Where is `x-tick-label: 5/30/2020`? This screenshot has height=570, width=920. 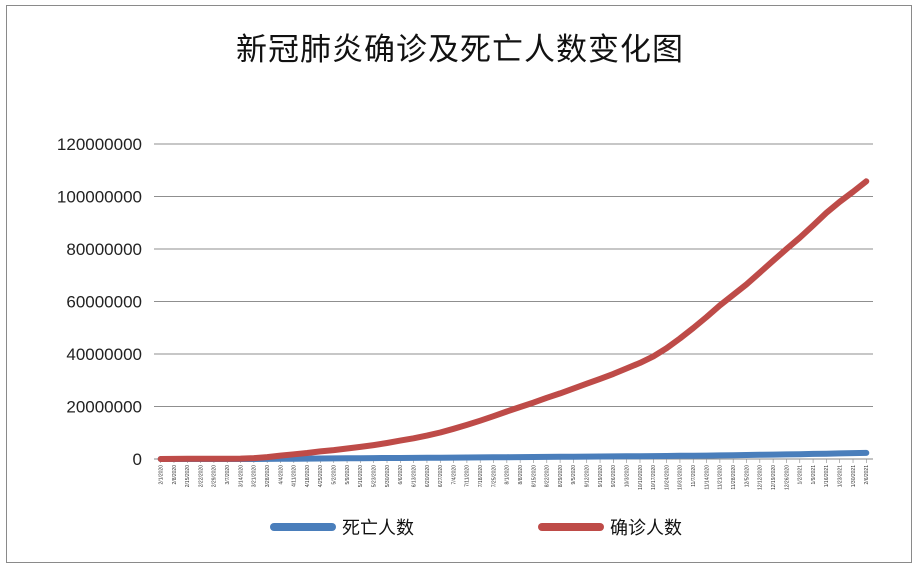 x-tick-label: 5/30/2020 is located at coordinates (388, 476).